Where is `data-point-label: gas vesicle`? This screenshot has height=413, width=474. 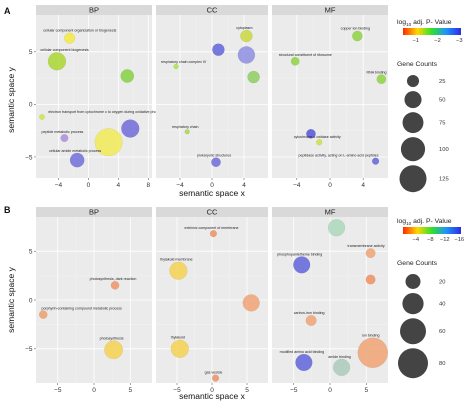 data-point-label: gas vesicle is located at coordinates (214, 373).